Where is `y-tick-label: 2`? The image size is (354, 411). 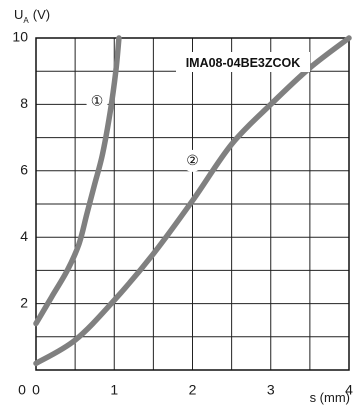 y-tick-label: 2 is located at coordinates (24, 302).